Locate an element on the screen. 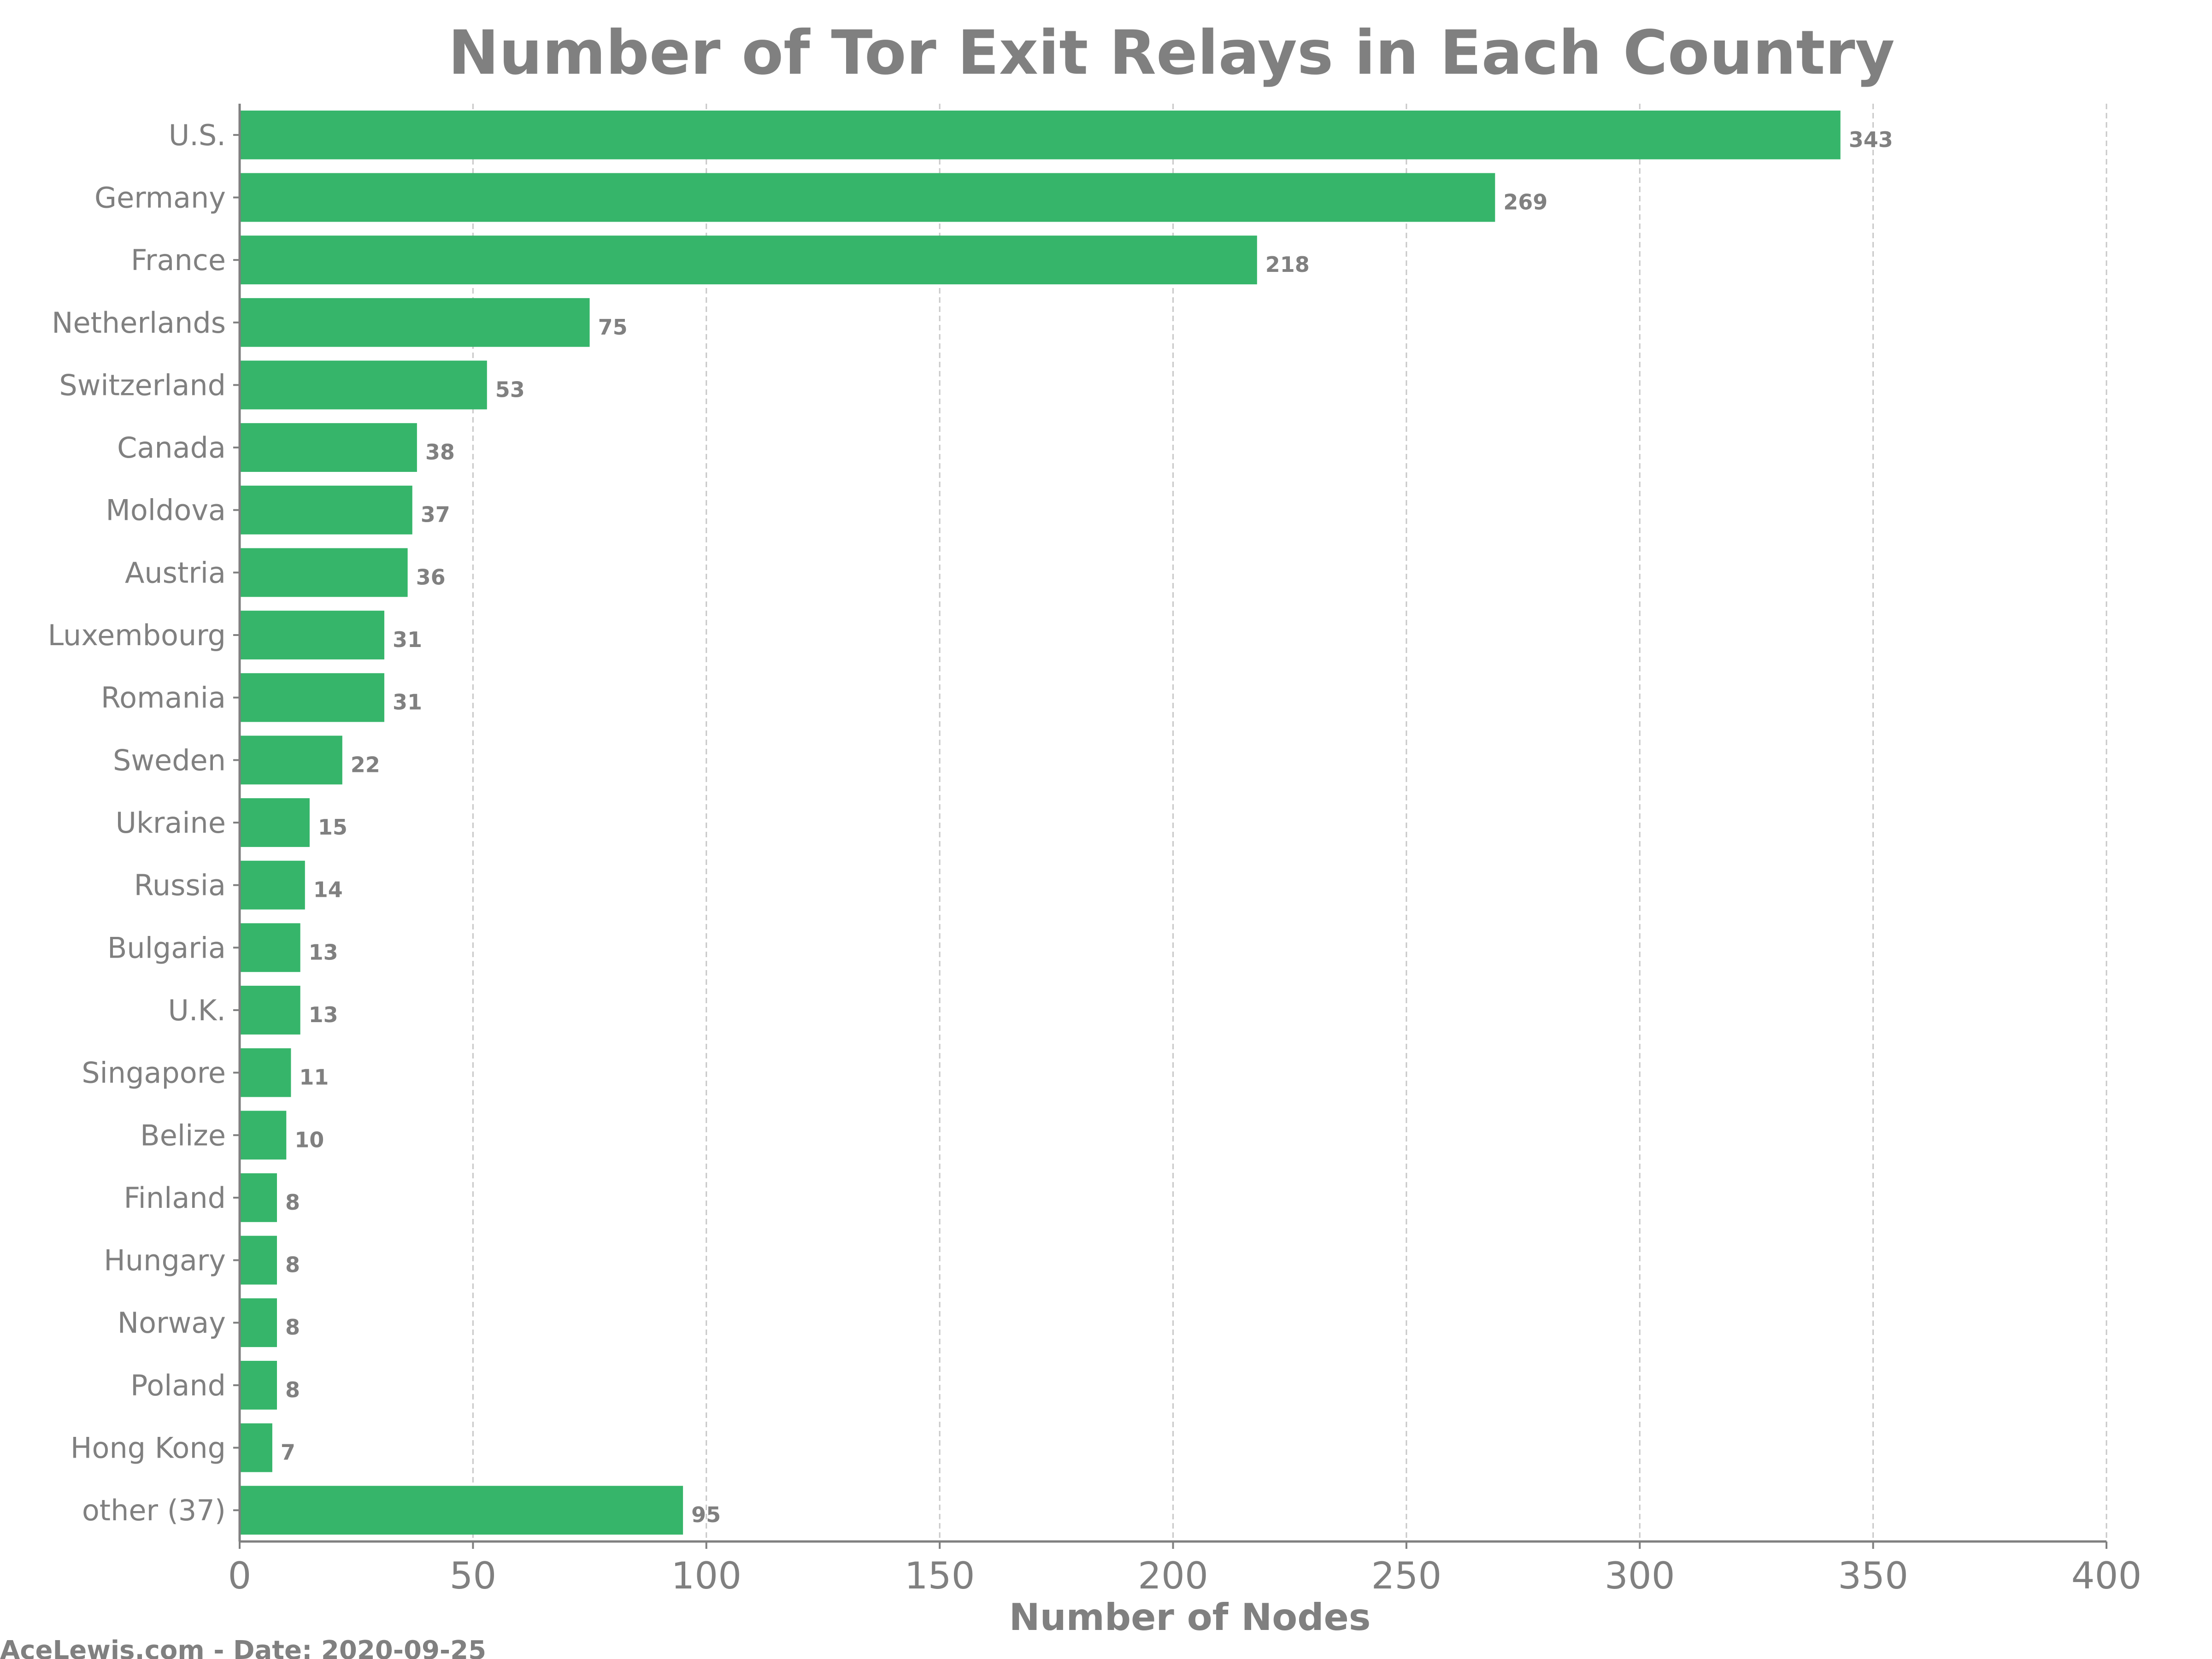 Image resolution: width=2212 pixels, height=1659 pixels. data-label-poland: 8 is located at coordinates (292, 1389).